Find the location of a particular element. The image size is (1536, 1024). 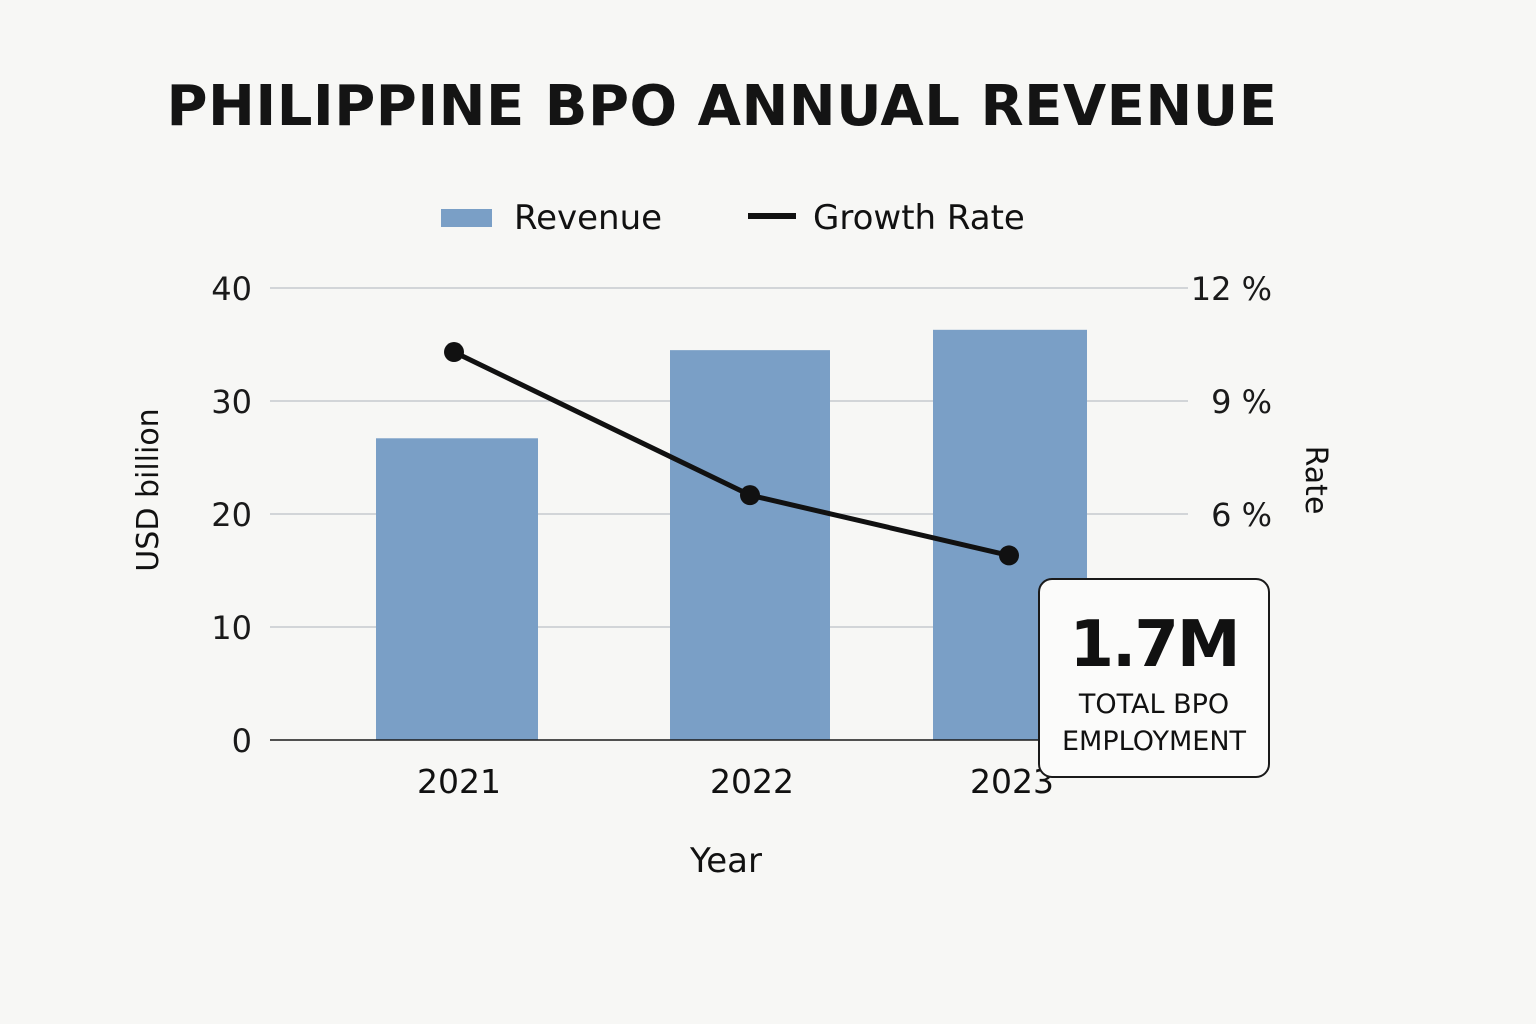

x-tick-label: 2022 is located at coordinates (752, 781).